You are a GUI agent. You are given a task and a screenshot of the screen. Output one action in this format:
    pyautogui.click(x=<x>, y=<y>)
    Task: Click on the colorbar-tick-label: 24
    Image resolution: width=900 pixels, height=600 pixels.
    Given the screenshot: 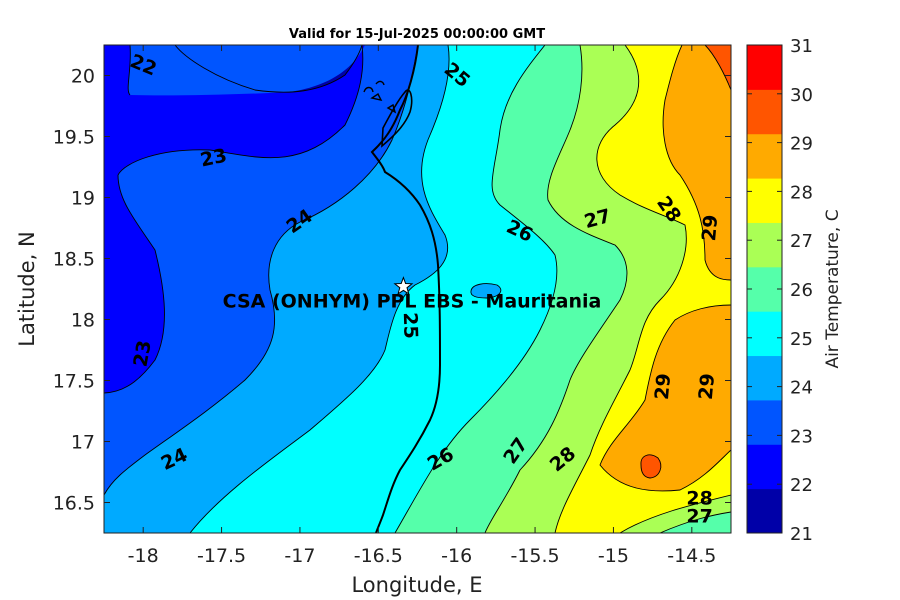 What is the action you would take?
    pyautogui.click(x=801, y=388)
    